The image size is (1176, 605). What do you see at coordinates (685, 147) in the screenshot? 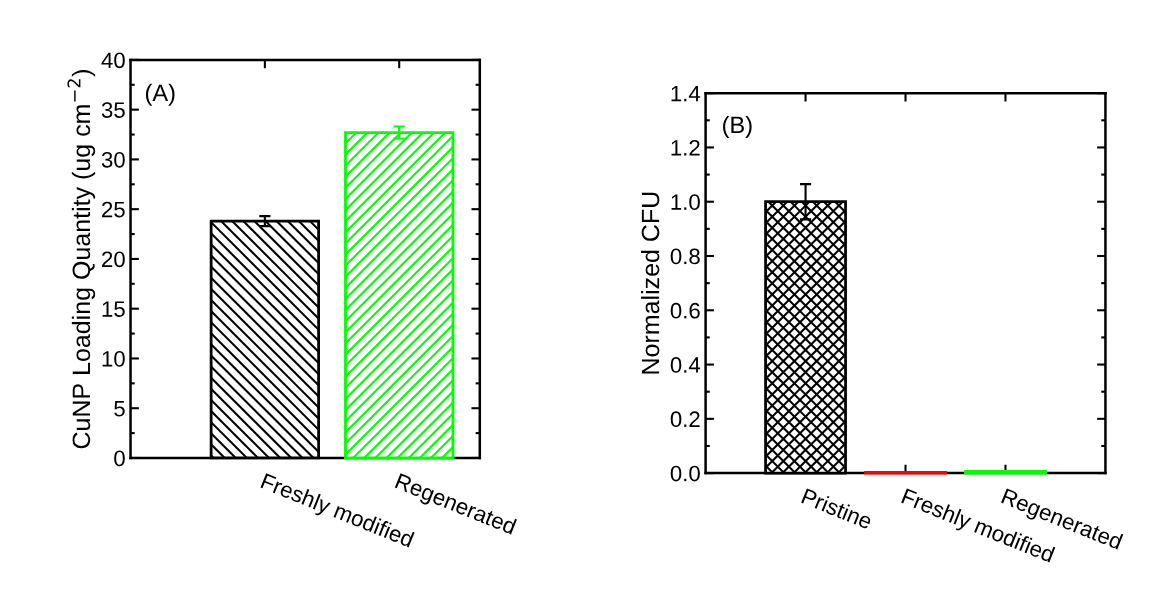
I see `y-tick-label: 1.2` at bounding box center [685, 147].